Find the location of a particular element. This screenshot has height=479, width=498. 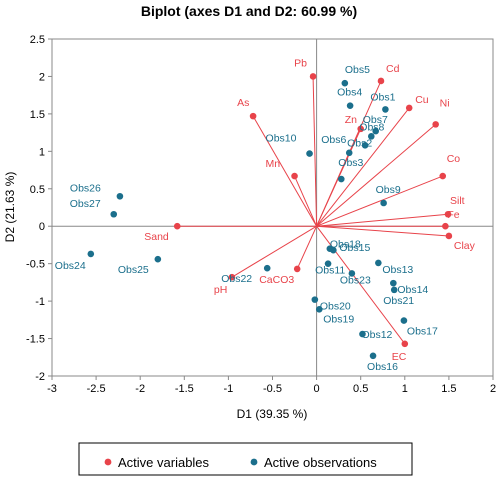

variable-point-caco3 is located at coordinates (297, 269).